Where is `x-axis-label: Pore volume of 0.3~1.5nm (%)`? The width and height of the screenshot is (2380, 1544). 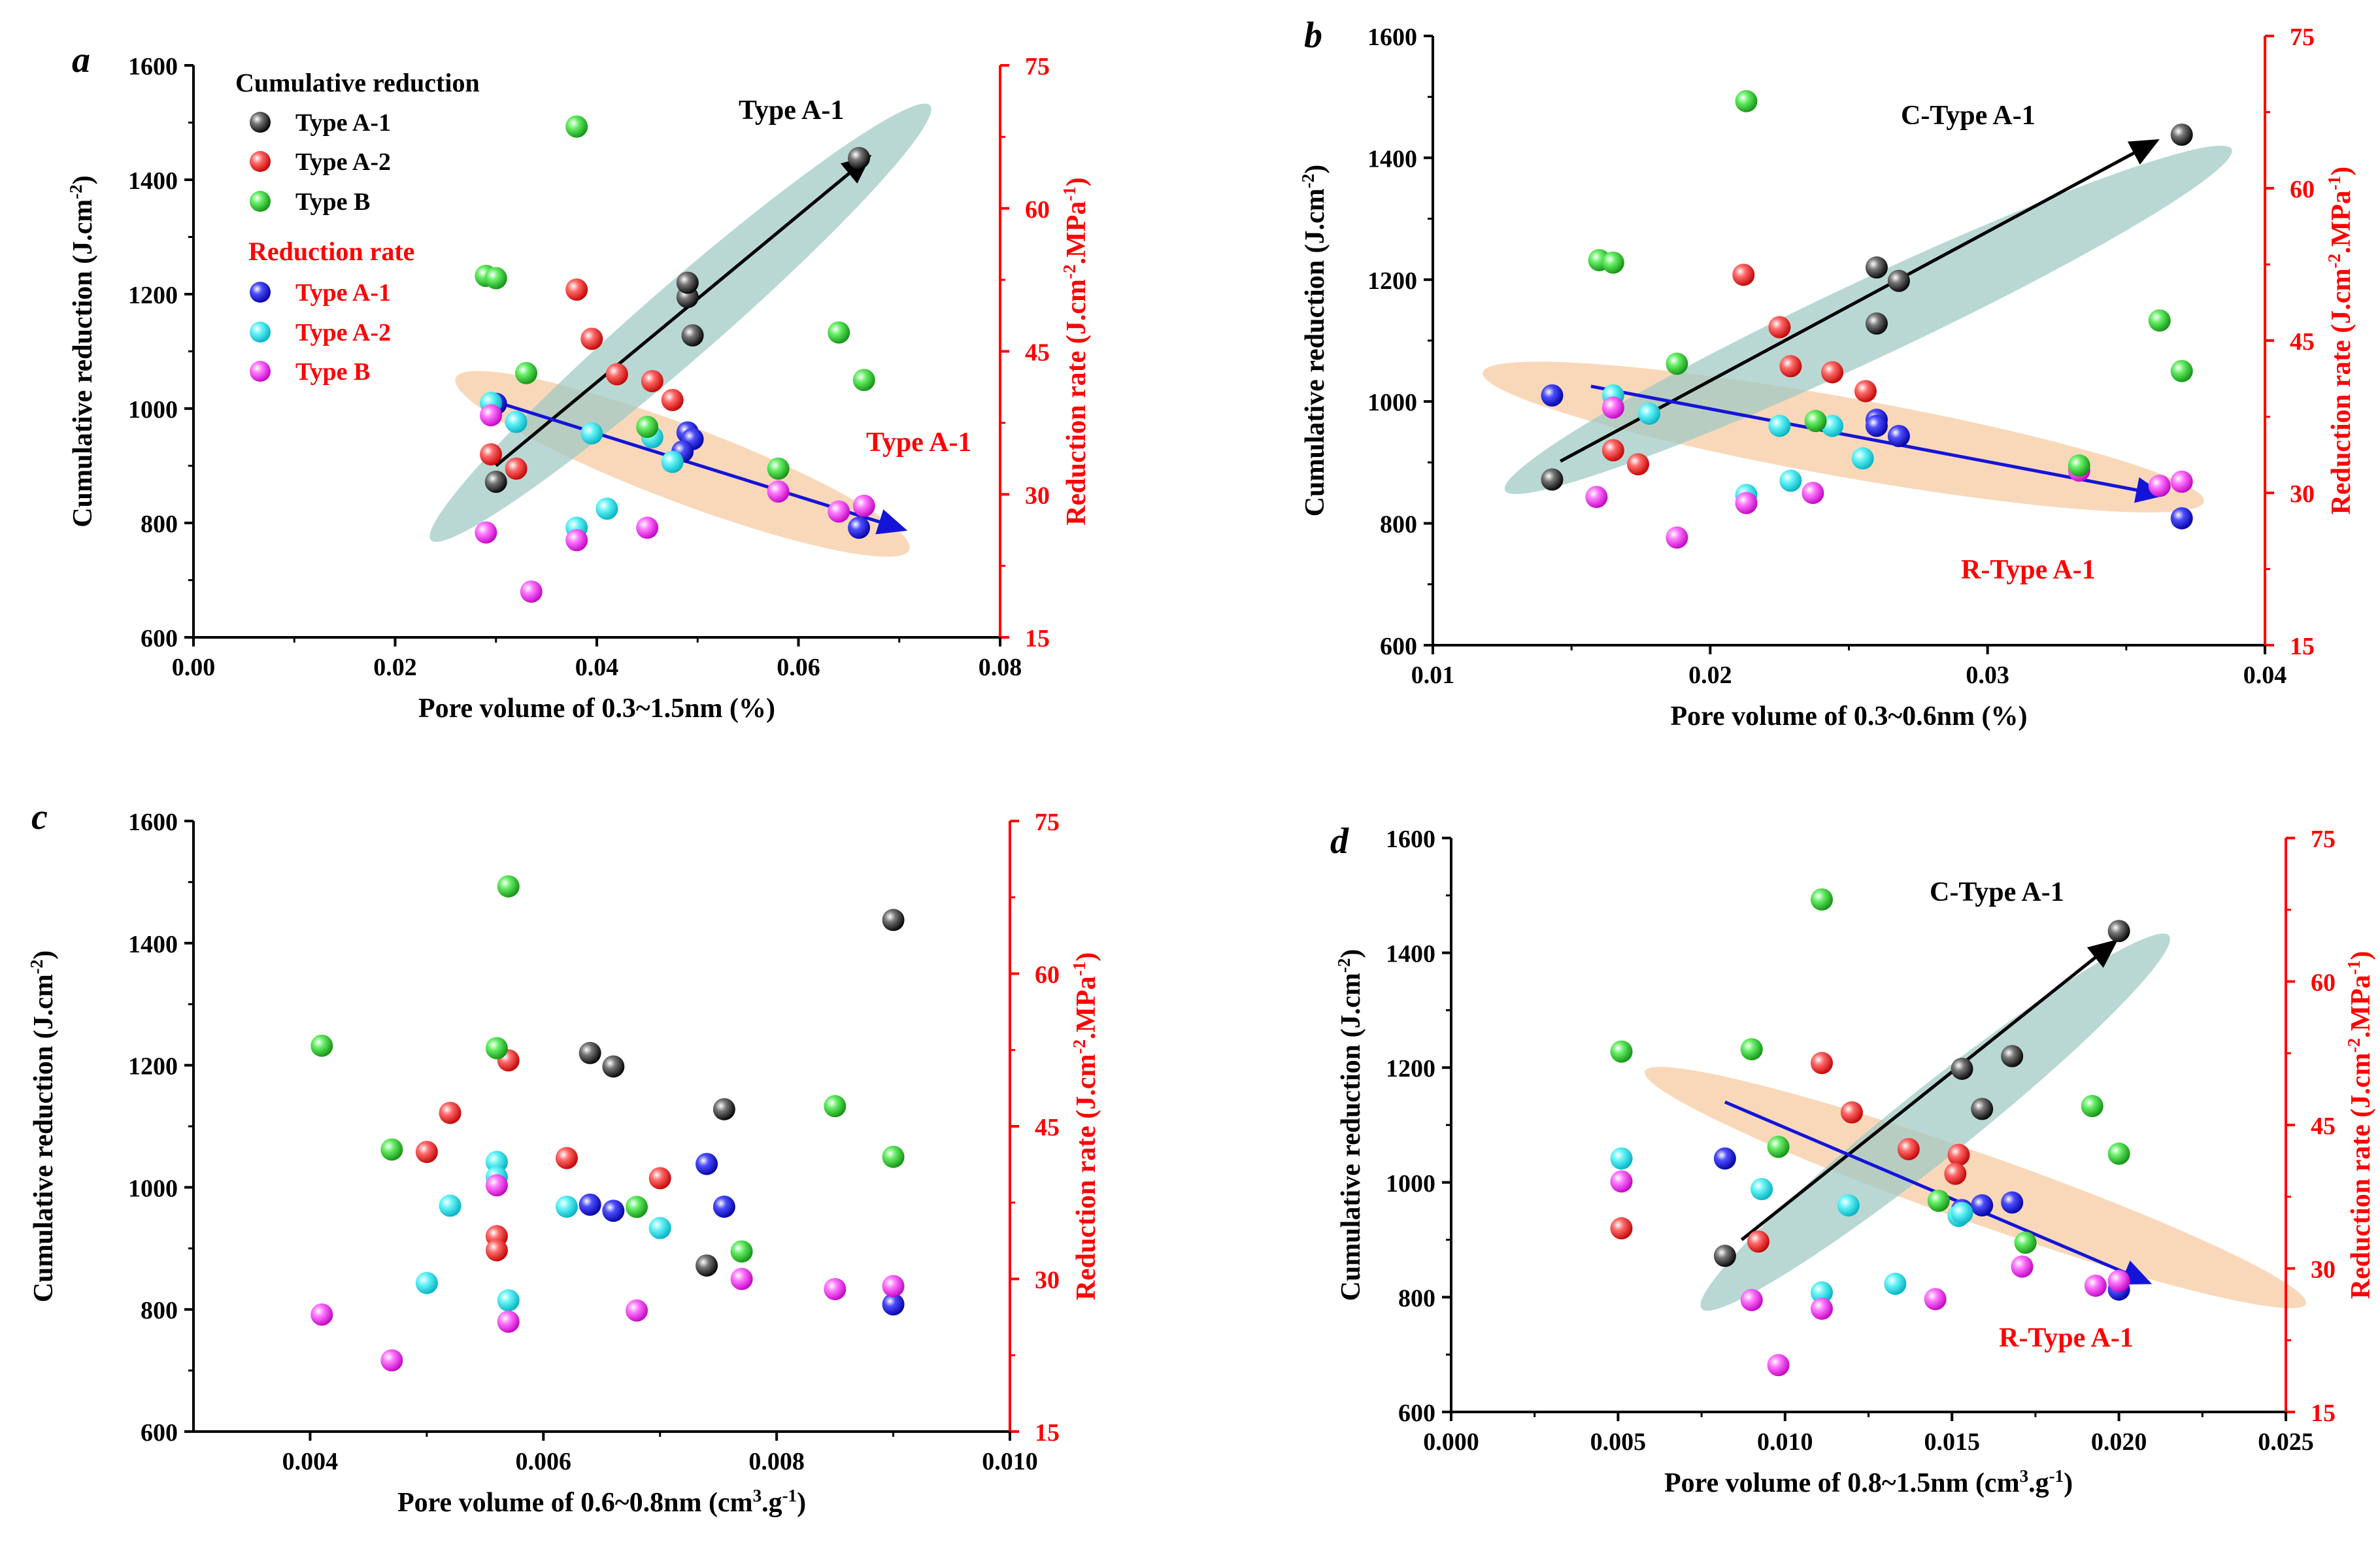 x-axis-label: Pore volume of 0.3~1.5nm (%) is located at coordinates (596, 709).